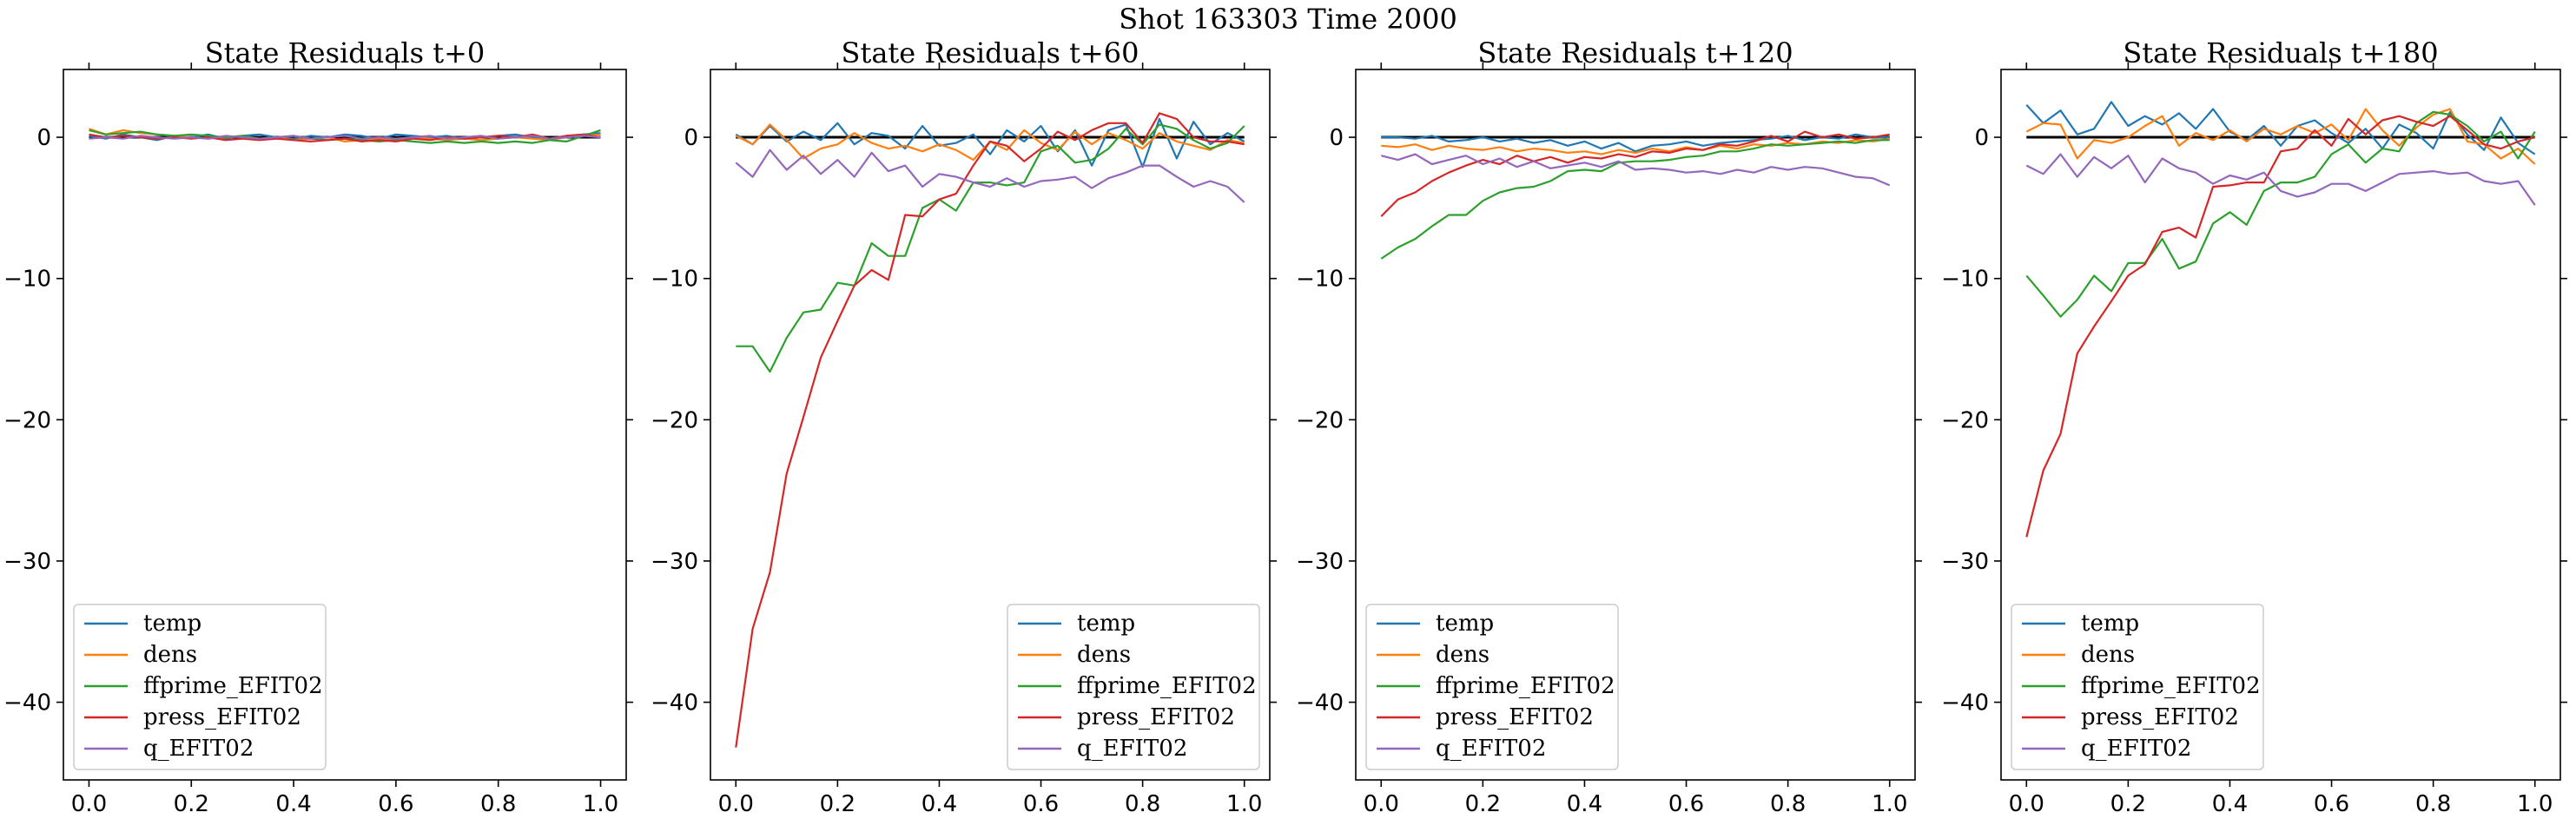 This screenshot has height=819, width=2576. I want to click on panel-title: State Residuals t+120, so click(1635, 52).